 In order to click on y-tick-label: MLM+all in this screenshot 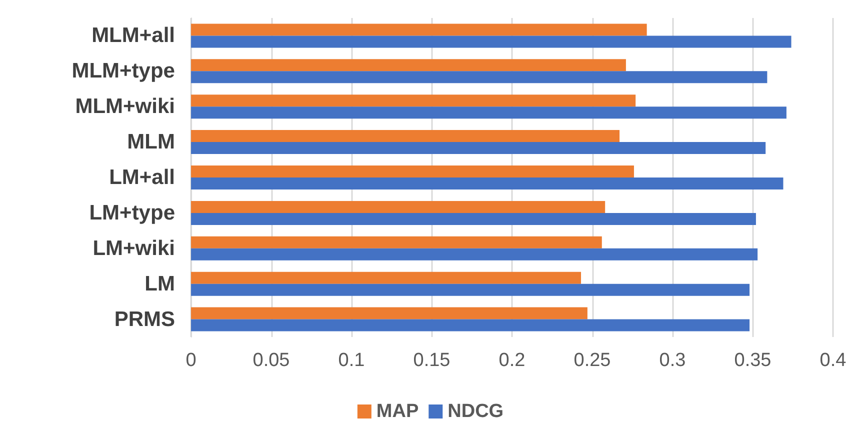, I will do `click(133, 36)`.